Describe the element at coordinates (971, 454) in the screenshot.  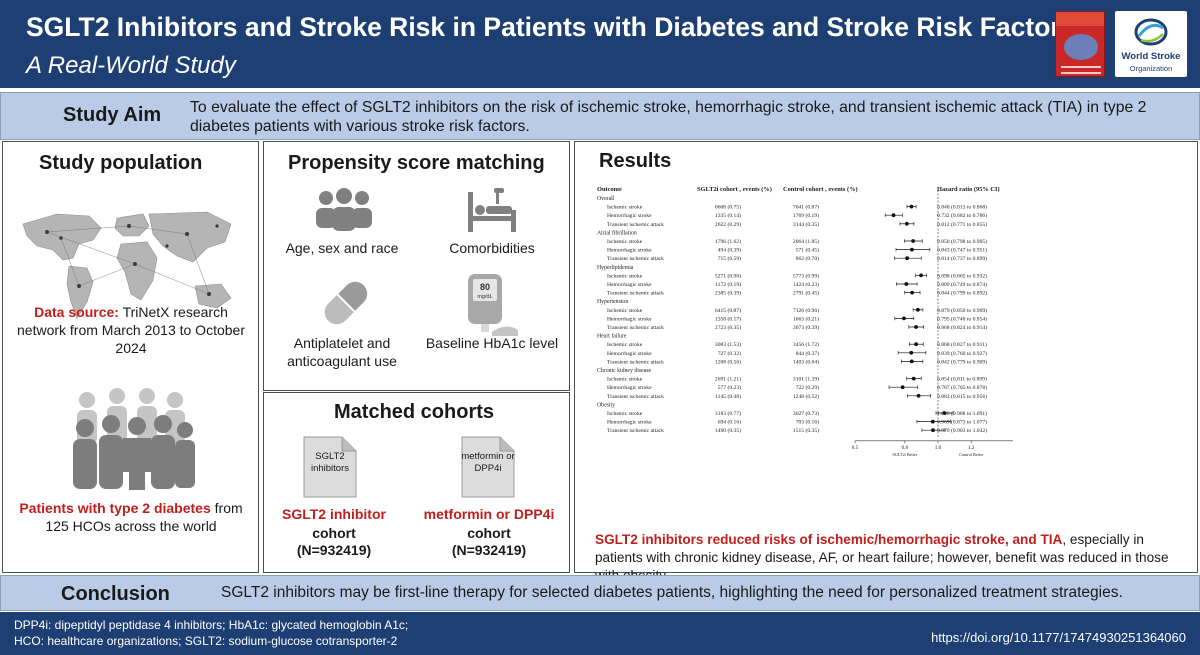
I see `x-favor-right: Control Better` at that location.